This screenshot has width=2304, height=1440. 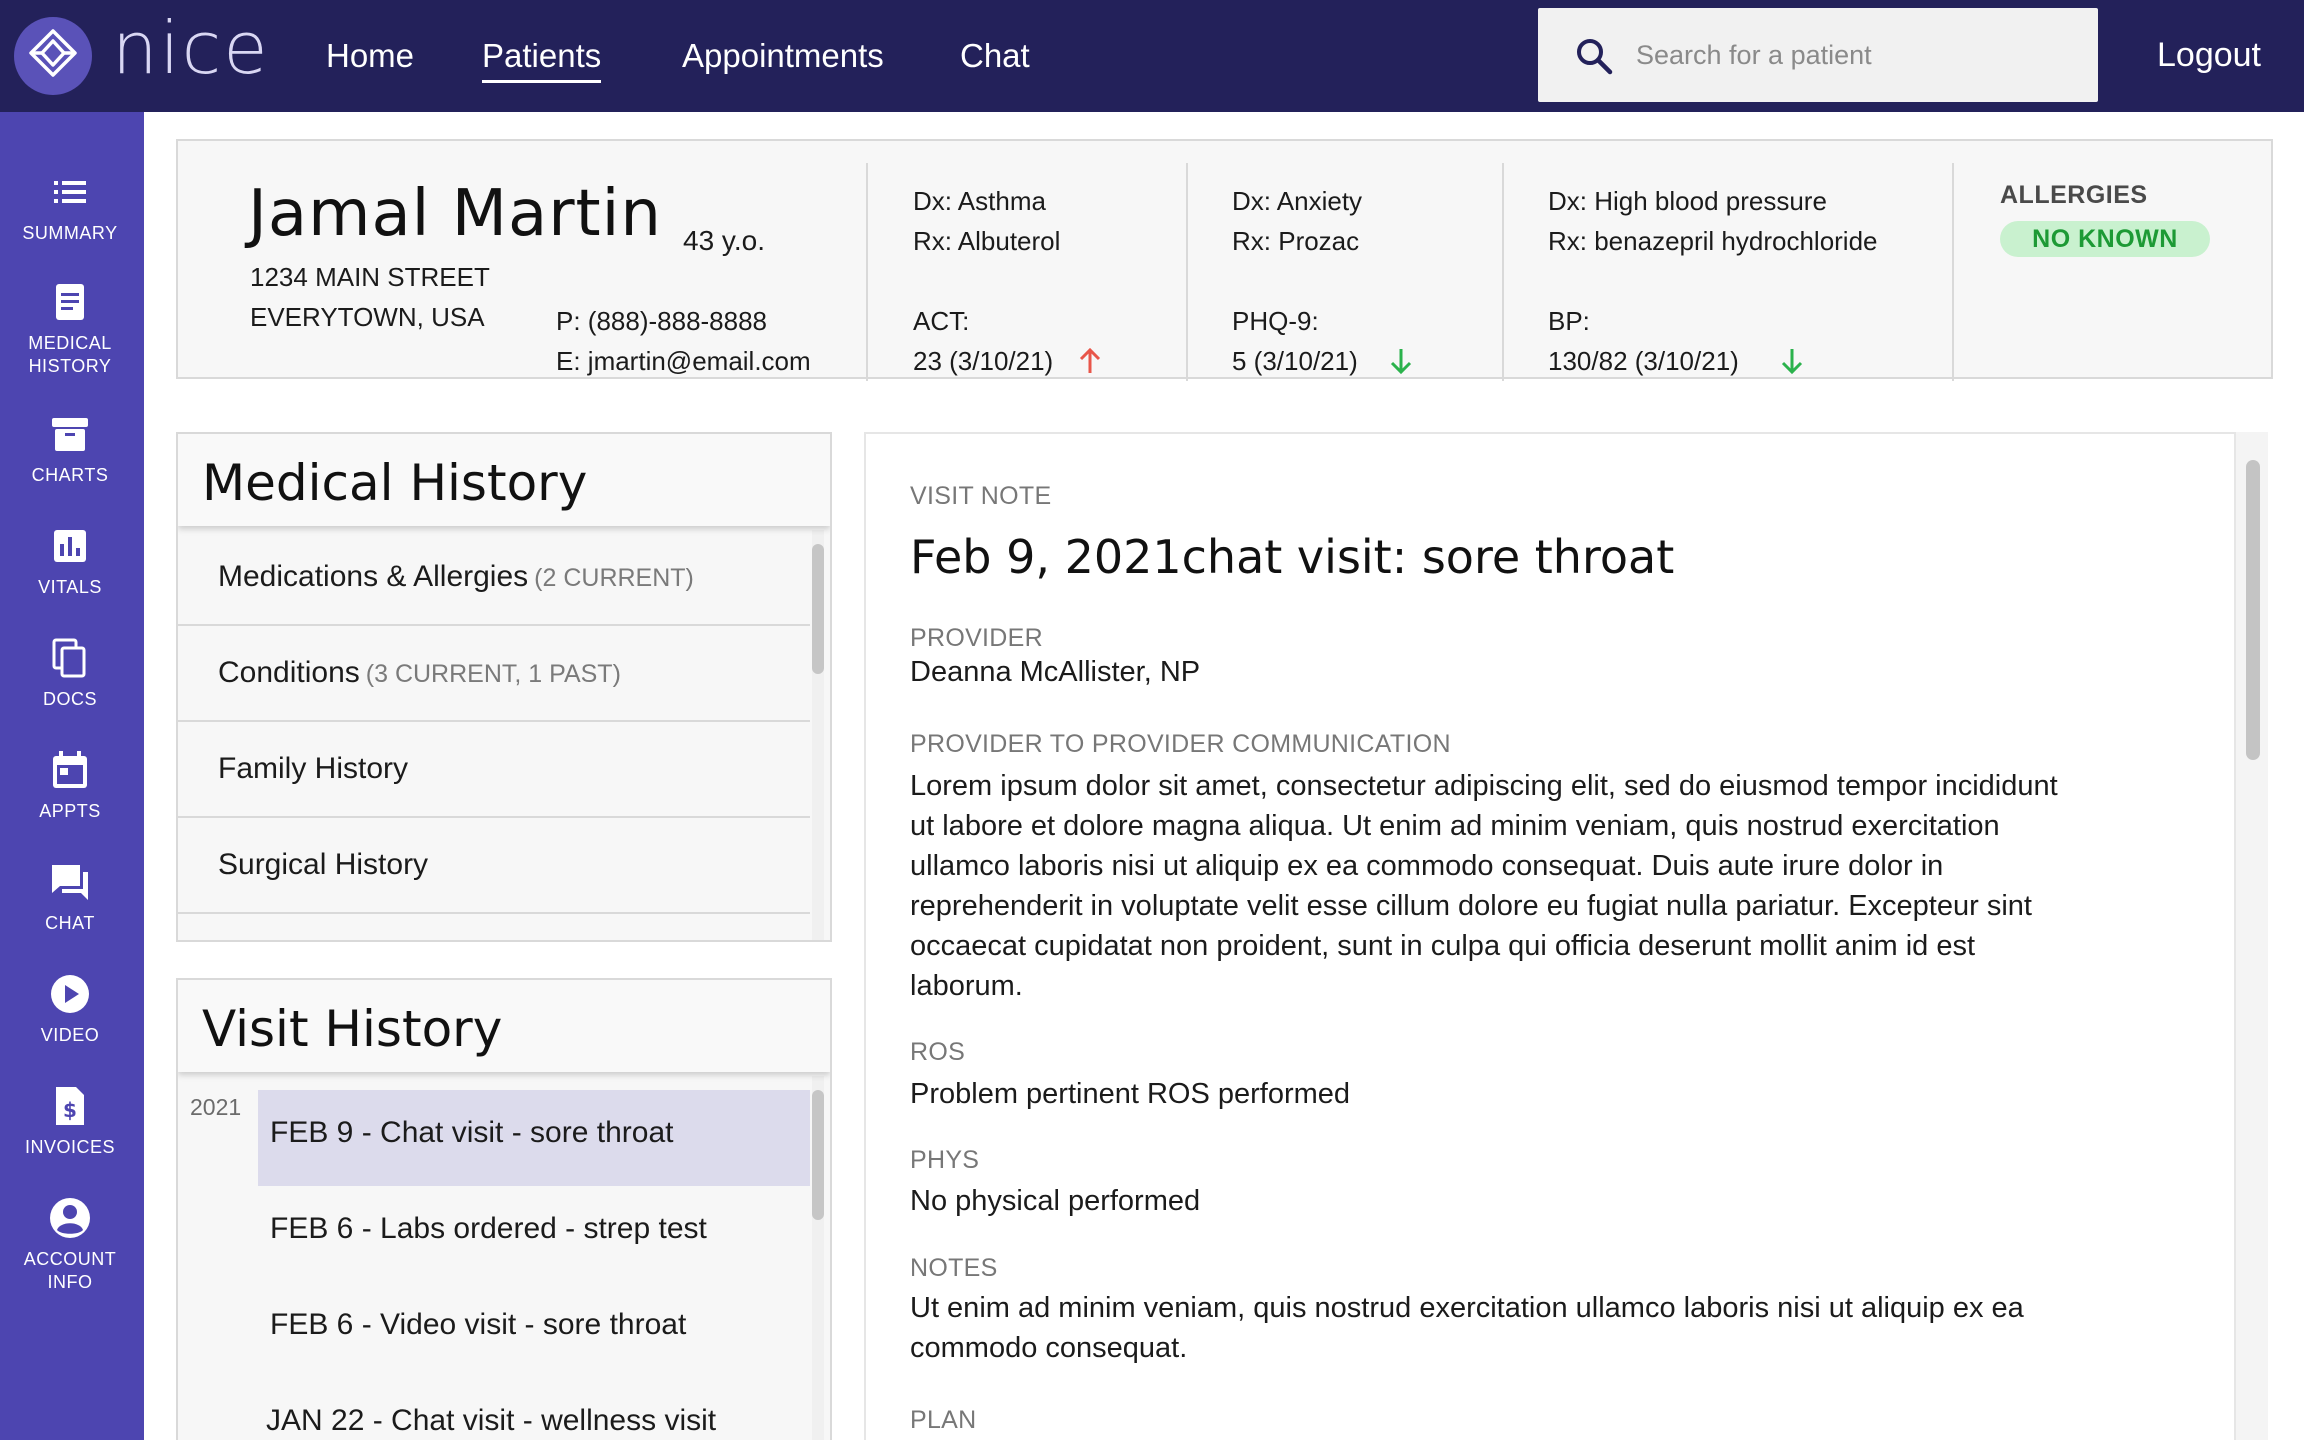 I want to click on patient-search-box, so click(x=1818, y=55).